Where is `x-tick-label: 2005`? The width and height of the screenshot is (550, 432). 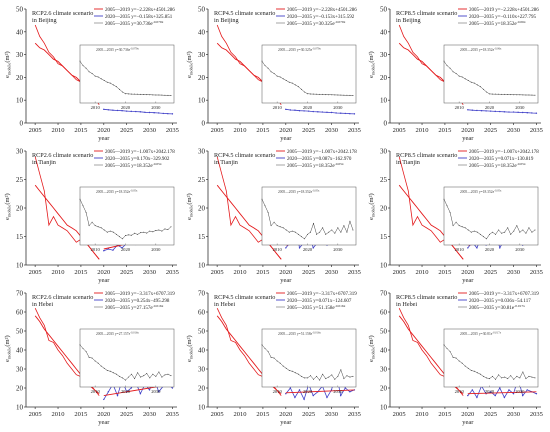 x-tick-label: 2005 is located at coordinates (399, 414).